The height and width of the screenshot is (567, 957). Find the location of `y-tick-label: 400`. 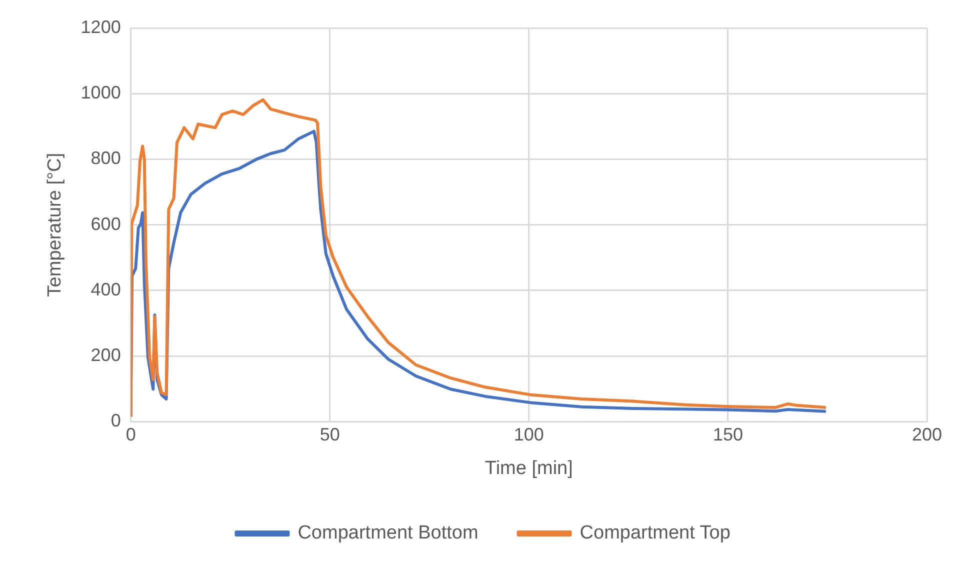

y-tick-label: 400 is located at coordinates (105, 289).